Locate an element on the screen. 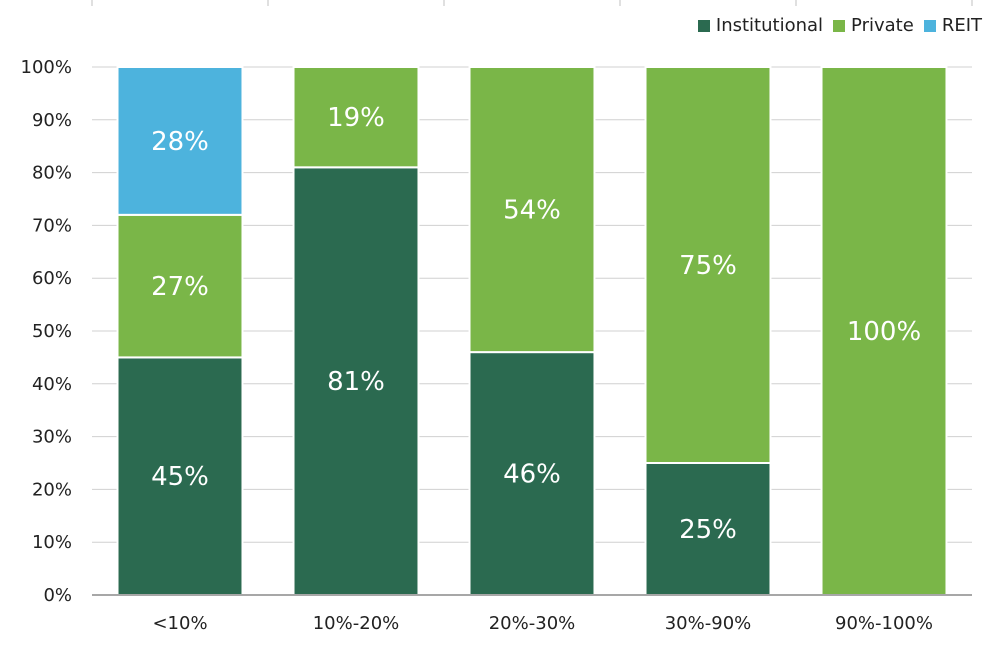  legend-item-institutional: Institutional is located at coordinates (760, 25).